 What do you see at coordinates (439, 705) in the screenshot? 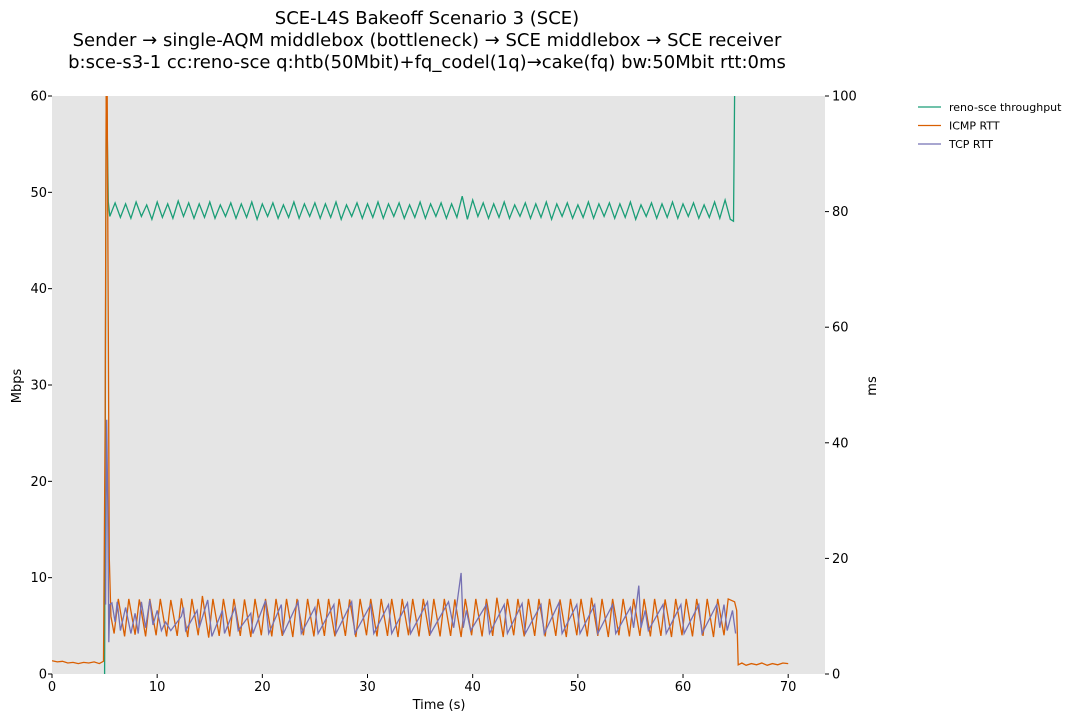
I see `x-axis-label: Time (s)` at bounding box center [439, 705].